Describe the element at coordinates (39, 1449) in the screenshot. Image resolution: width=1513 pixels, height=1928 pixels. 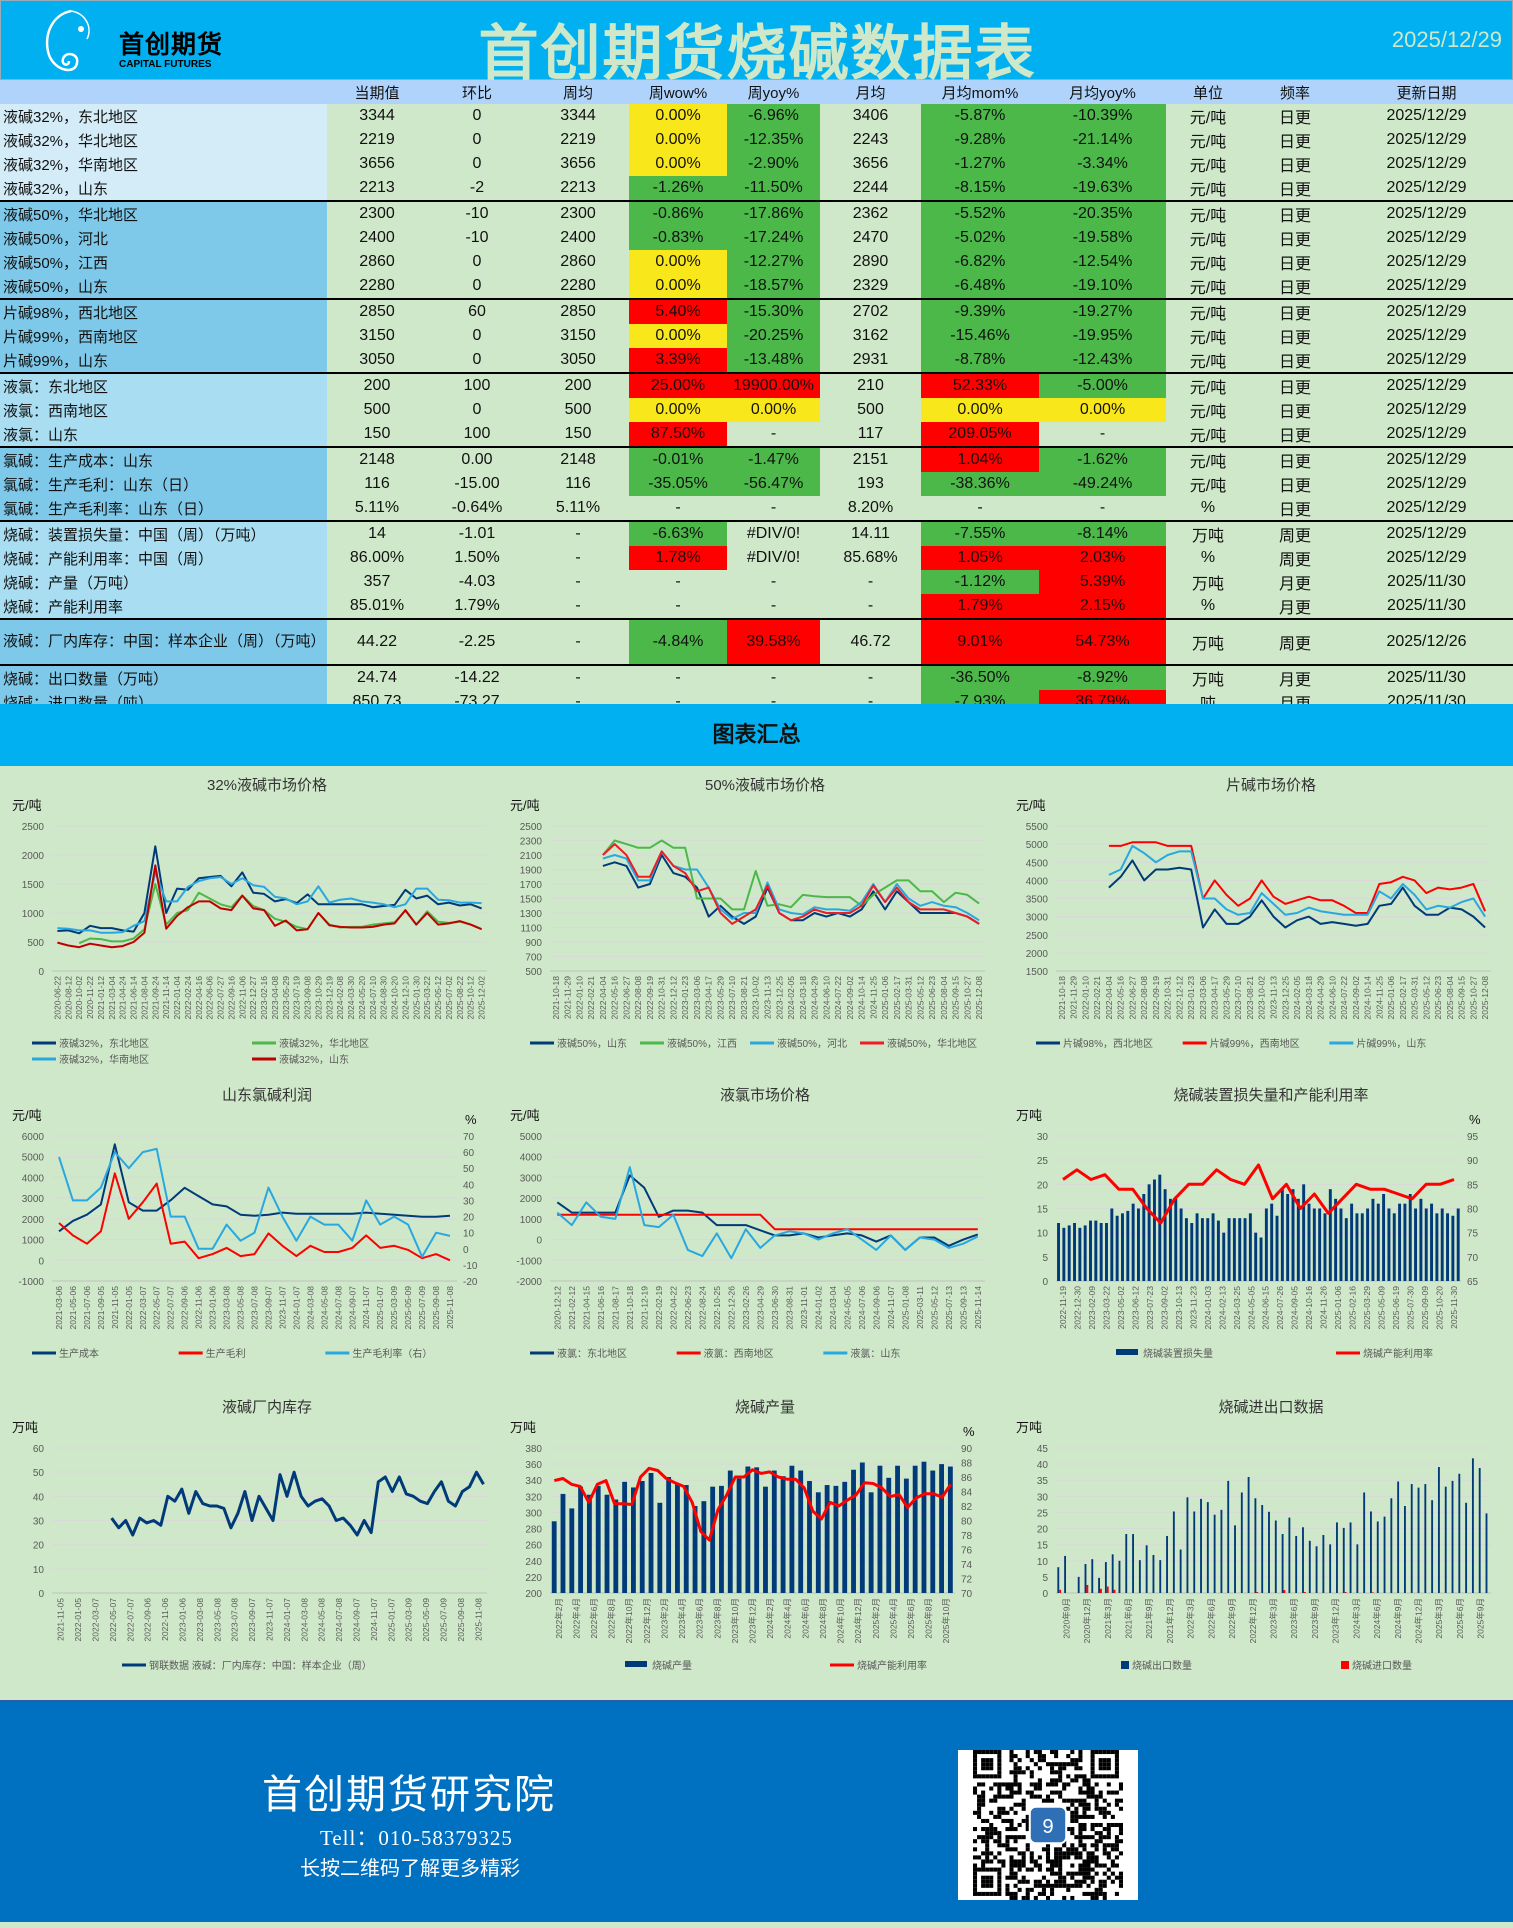
I see `y-tick-label: 60` at that location.